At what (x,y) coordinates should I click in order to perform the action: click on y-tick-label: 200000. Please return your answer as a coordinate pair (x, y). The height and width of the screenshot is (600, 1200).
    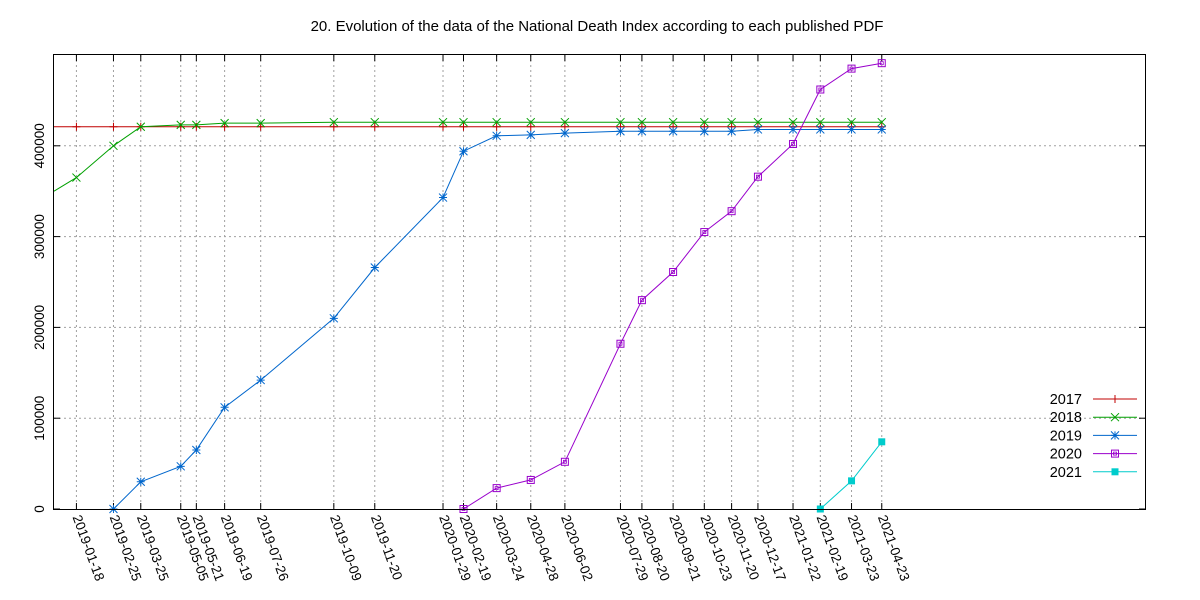
    Looking at the image, I should click on (39, 327).